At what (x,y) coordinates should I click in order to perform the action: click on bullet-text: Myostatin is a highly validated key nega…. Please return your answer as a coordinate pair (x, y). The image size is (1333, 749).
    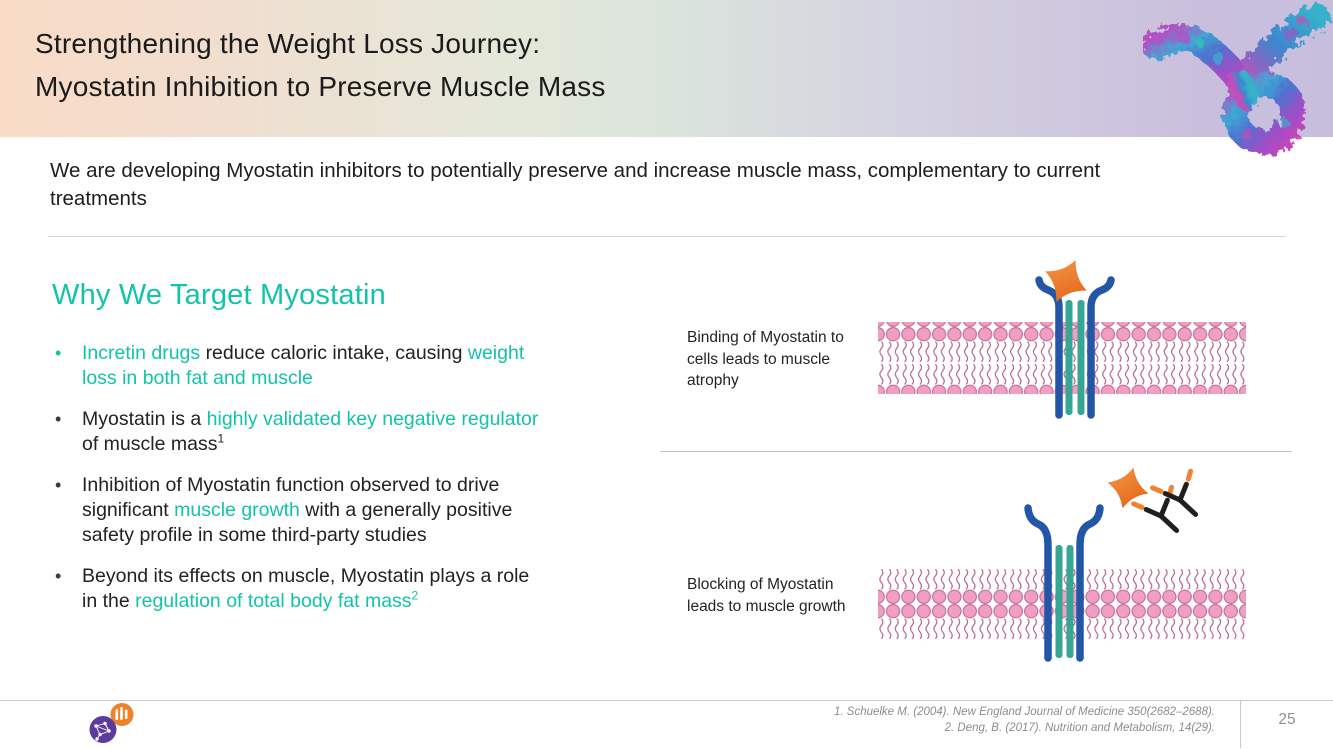
    Looking at the image, I should click on (314, 432).